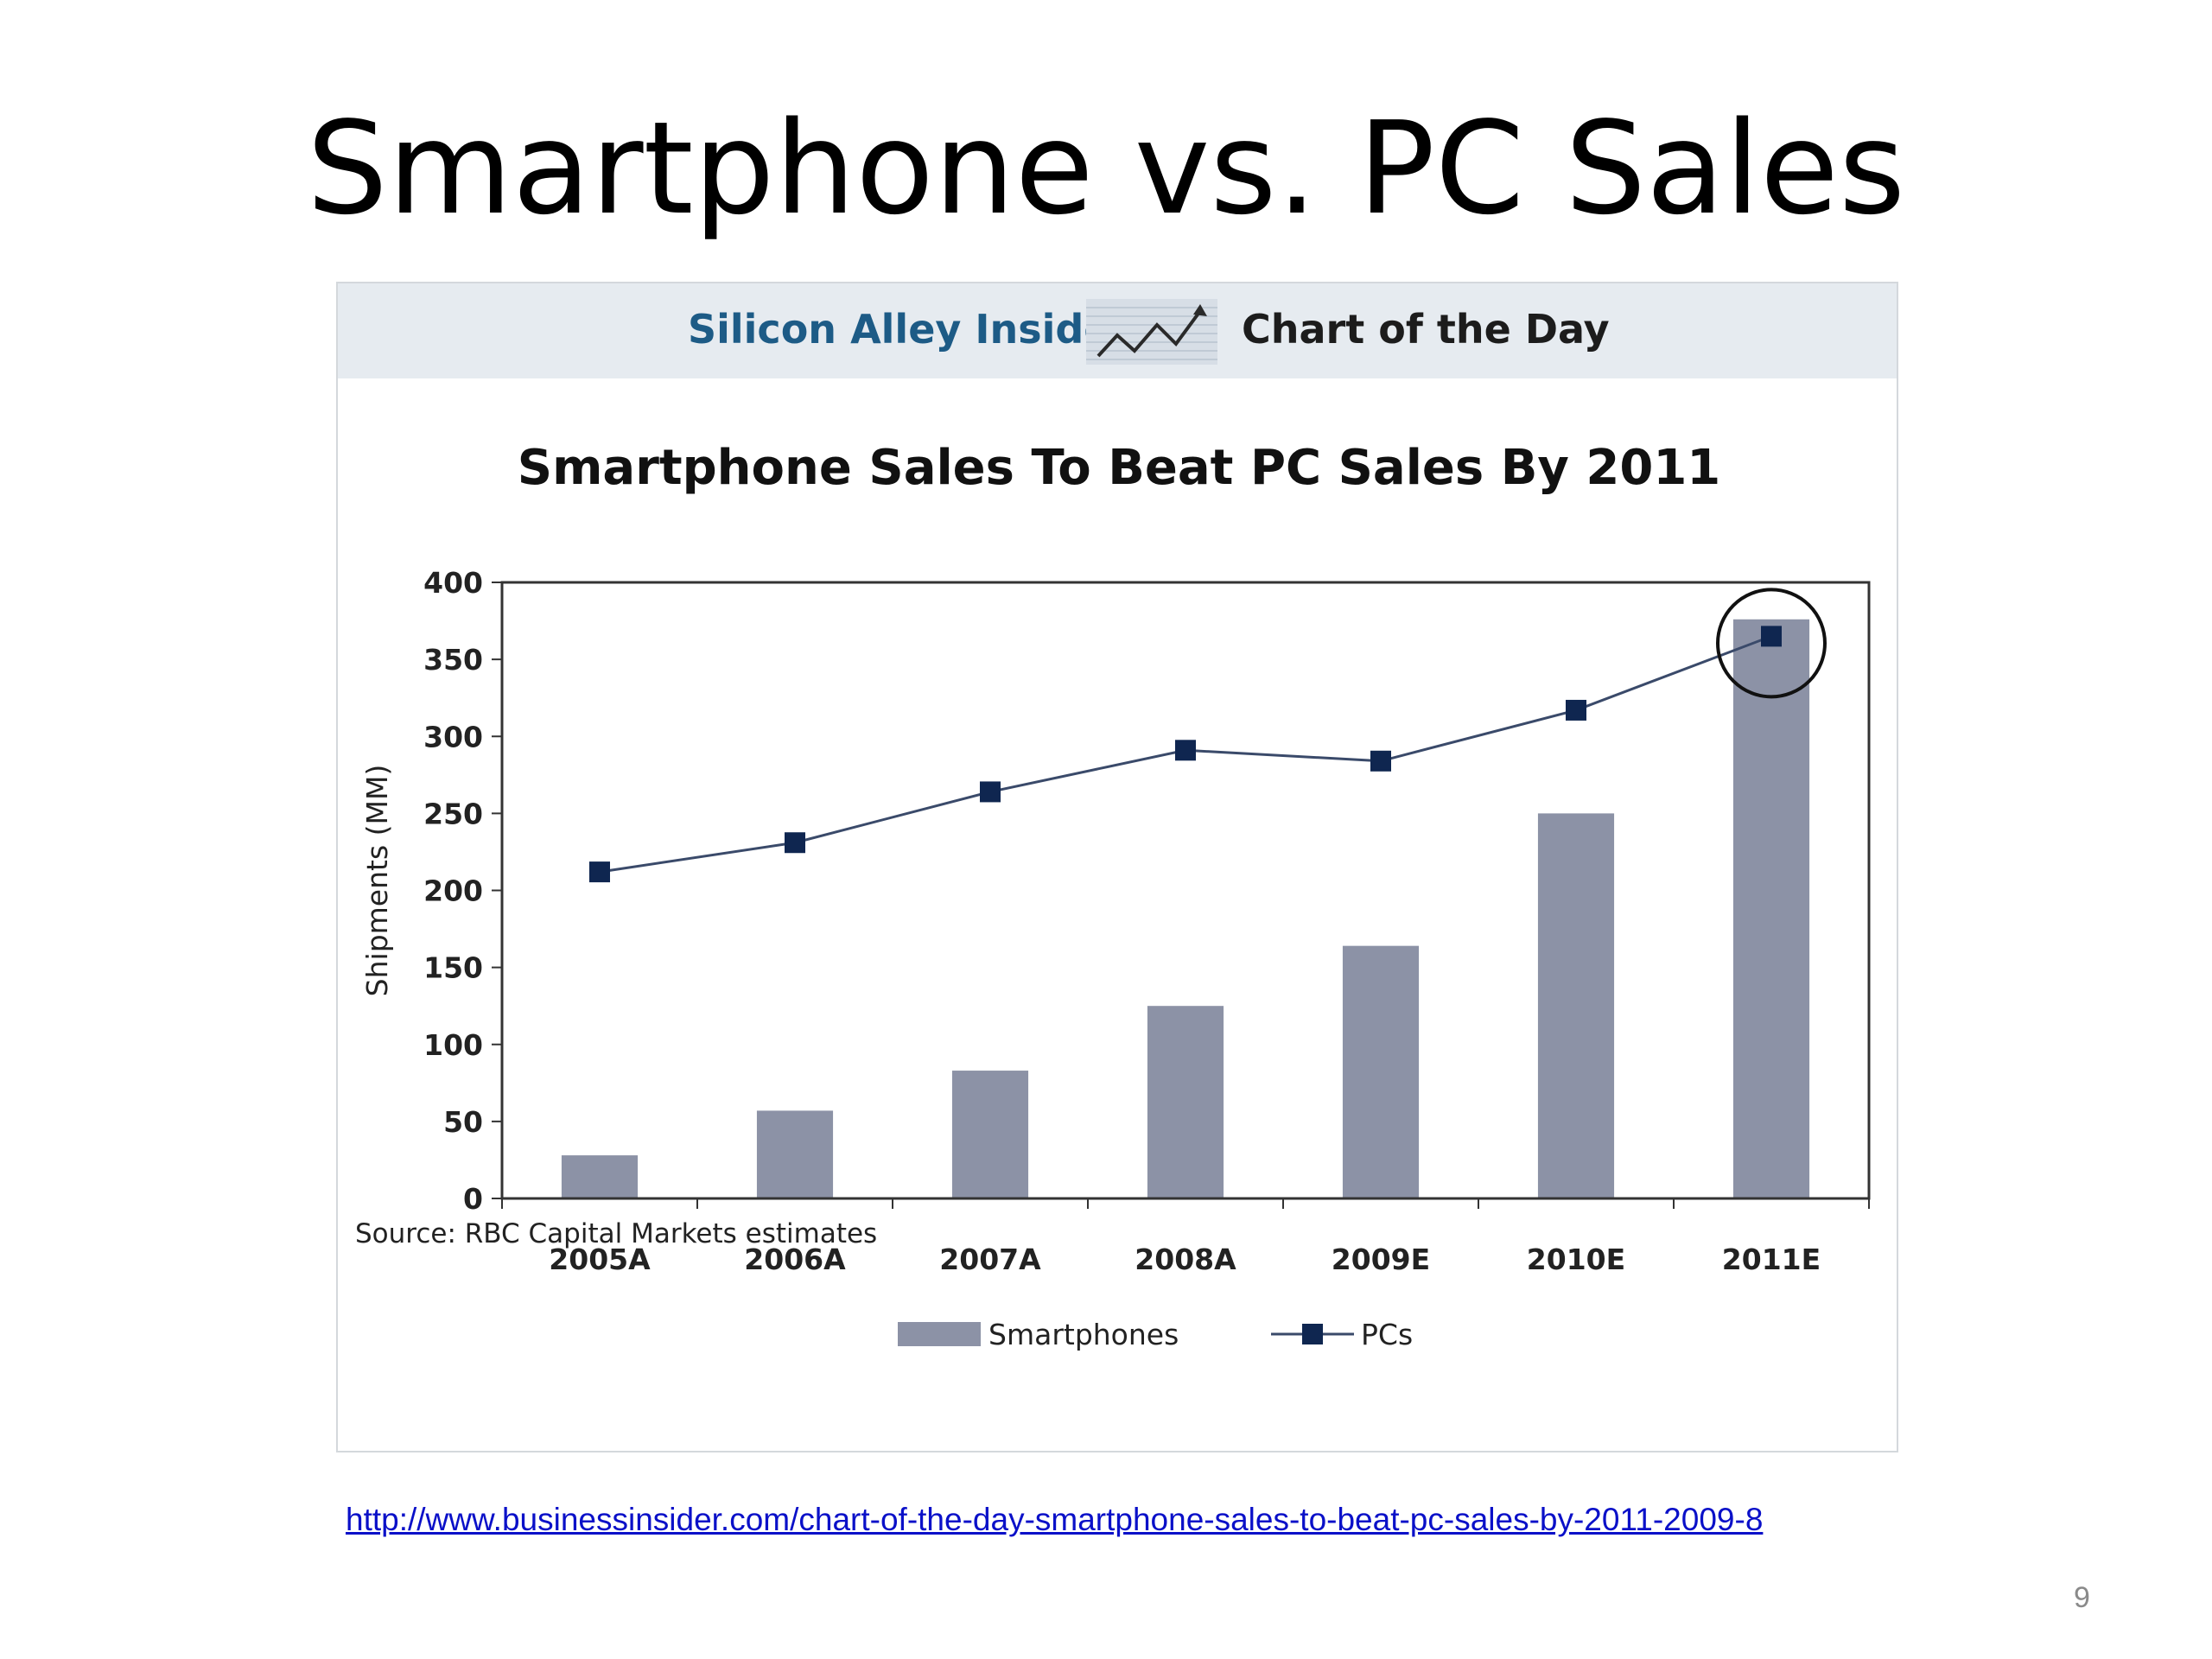 This screenshot has width=2212, height=1659. I want to click on legend-marker-pcs, so click(1312, 1334).